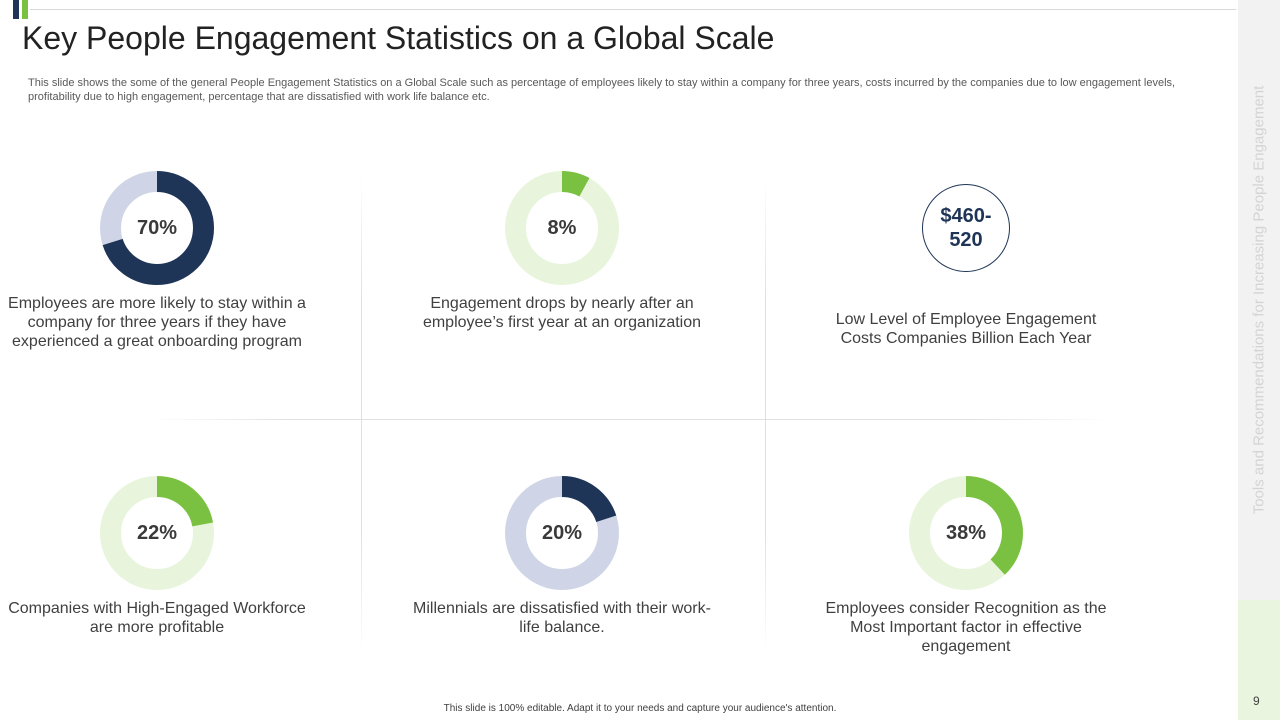  I want to click on donut-percent-label: 70%, so click(157, 227).